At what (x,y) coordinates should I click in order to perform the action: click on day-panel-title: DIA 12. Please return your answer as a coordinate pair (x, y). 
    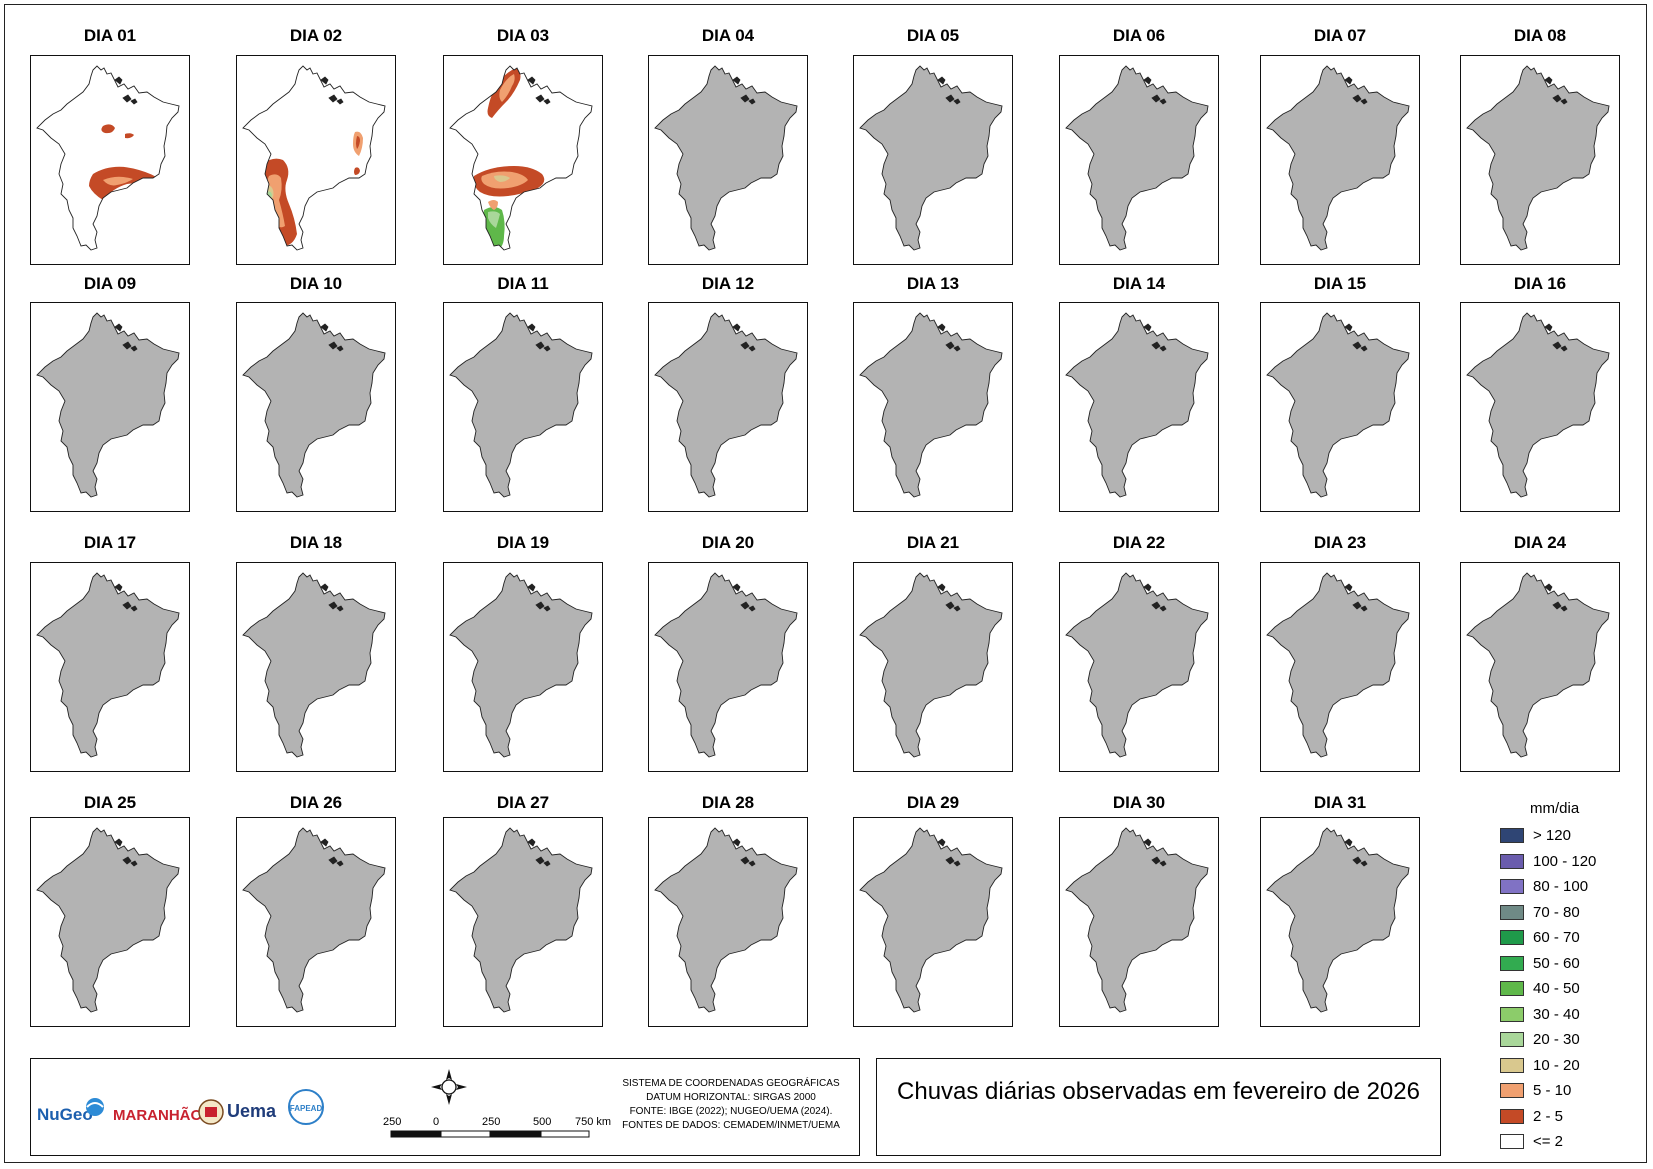
    Looking at the image, I should click on (728, 283).